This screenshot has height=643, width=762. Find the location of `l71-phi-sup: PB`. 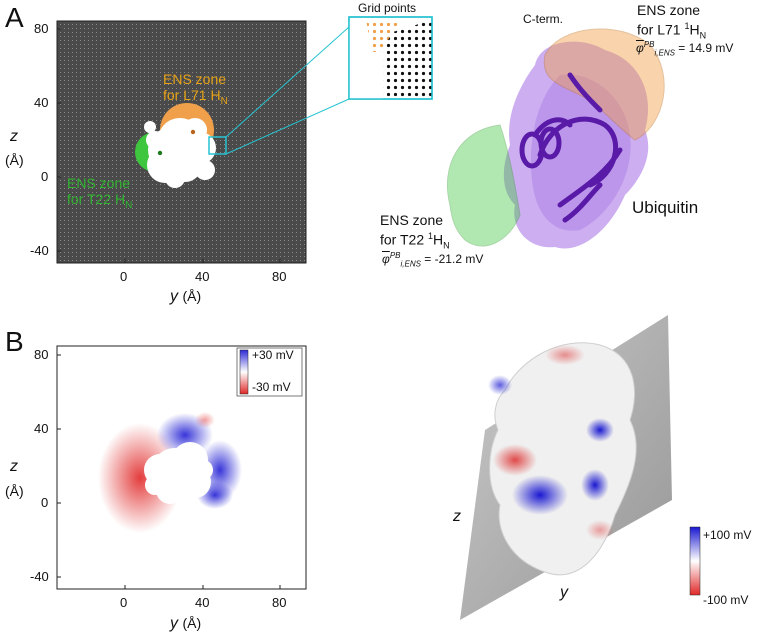

l71-phi-sup: PB is located at coordinates (649, 44).